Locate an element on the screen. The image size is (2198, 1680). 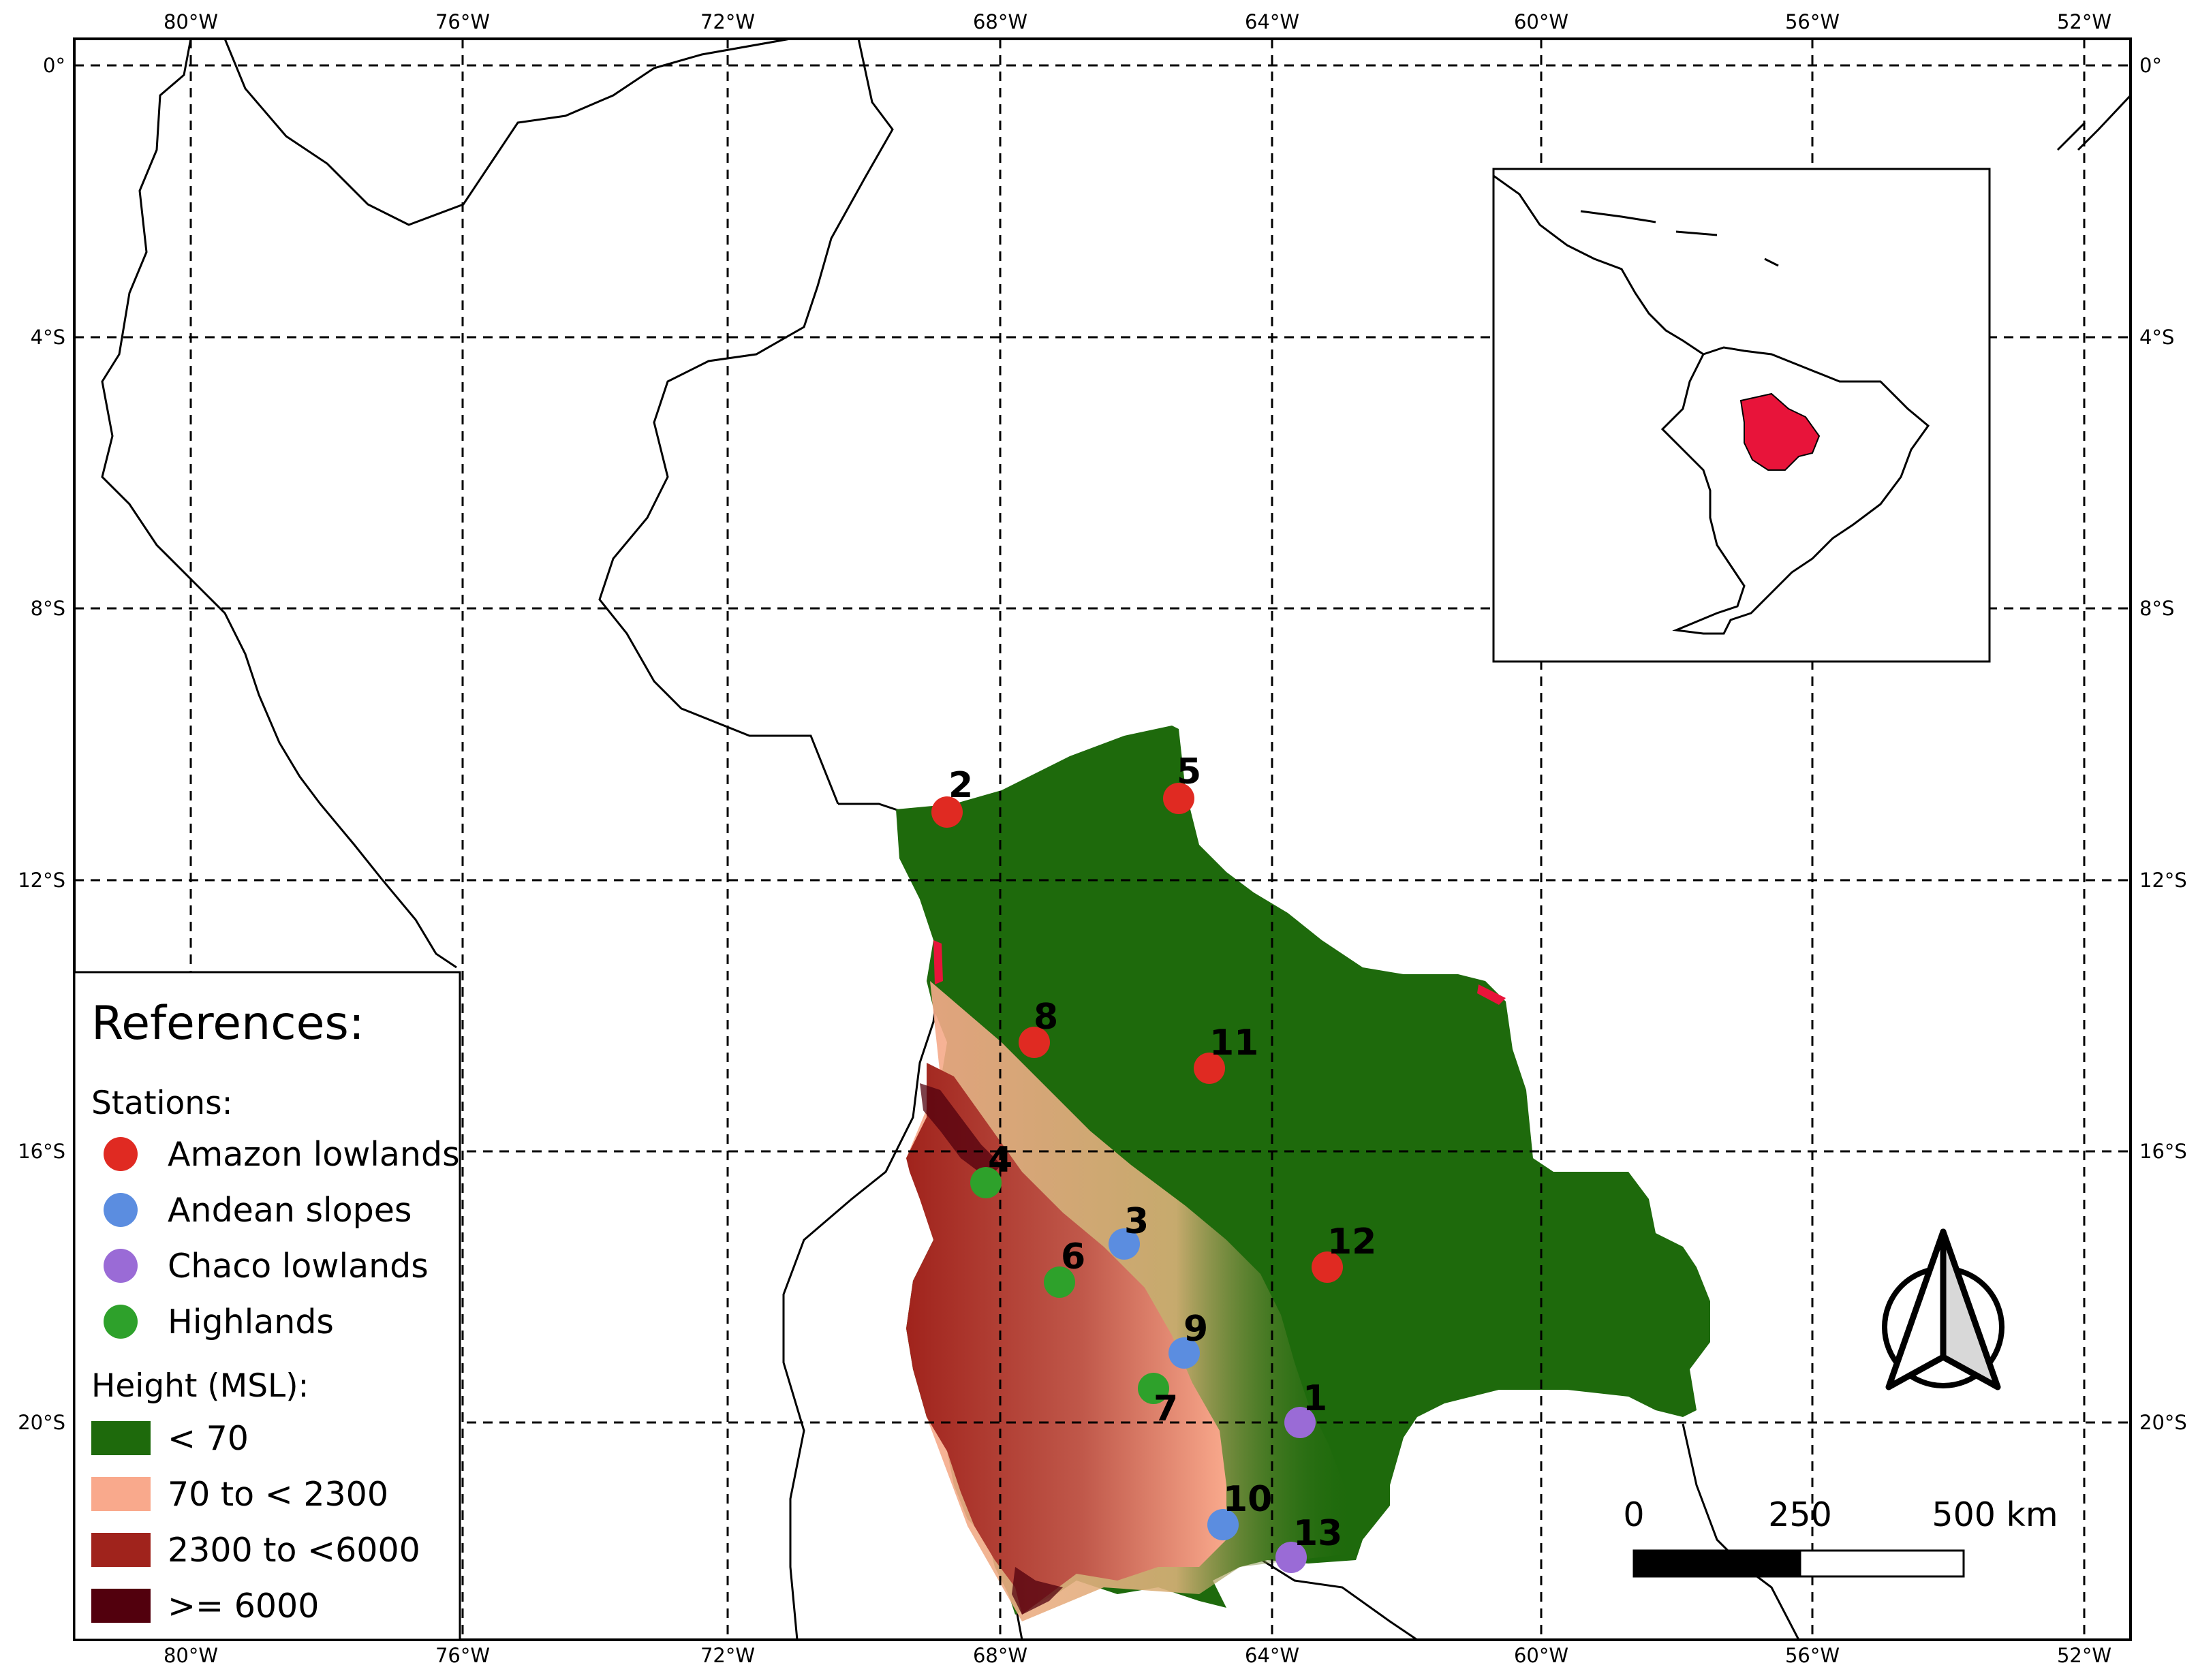
legend-height-70-2300-swatch is located at coordinates (121, 1494).